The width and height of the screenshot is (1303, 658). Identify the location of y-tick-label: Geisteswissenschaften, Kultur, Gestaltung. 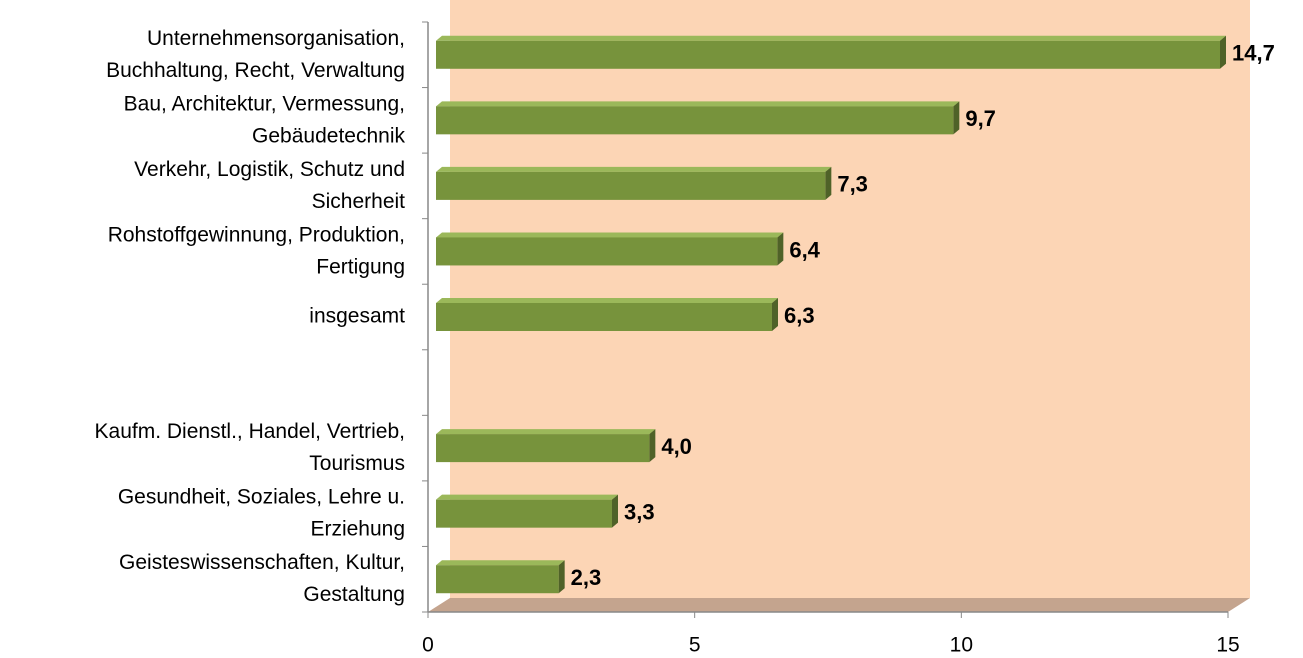
(262, 578).